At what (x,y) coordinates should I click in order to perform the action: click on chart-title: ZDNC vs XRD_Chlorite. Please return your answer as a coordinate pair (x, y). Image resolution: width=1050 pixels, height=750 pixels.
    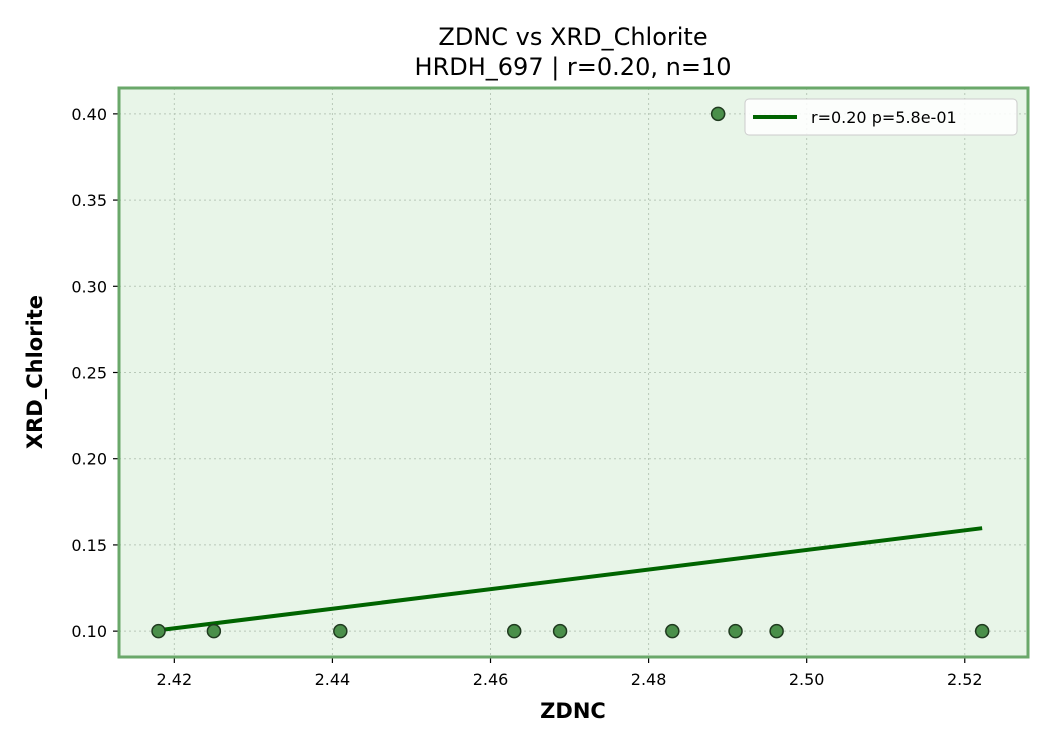
    Looking at the image, I should click on (572, 37).